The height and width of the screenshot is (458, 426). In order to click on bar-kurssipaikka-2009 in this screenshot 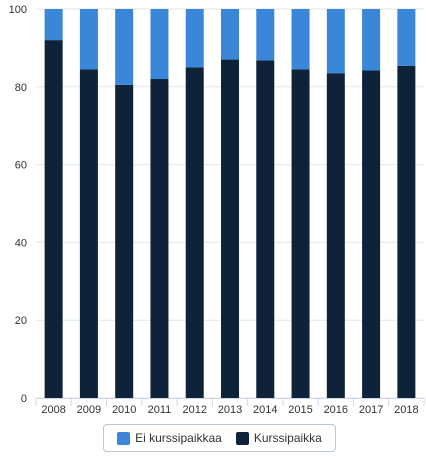, I will do `click(88, 234)`.